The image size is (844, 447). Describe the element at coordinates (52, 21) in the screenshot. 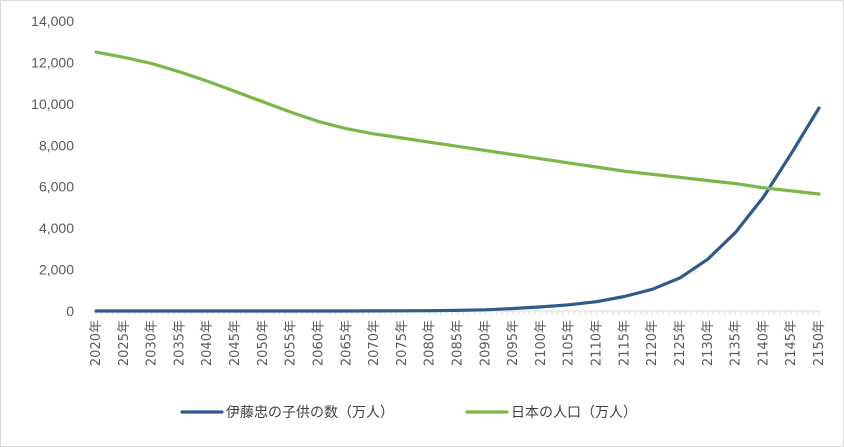

I see `y-tick-label: 14,000` at that location.